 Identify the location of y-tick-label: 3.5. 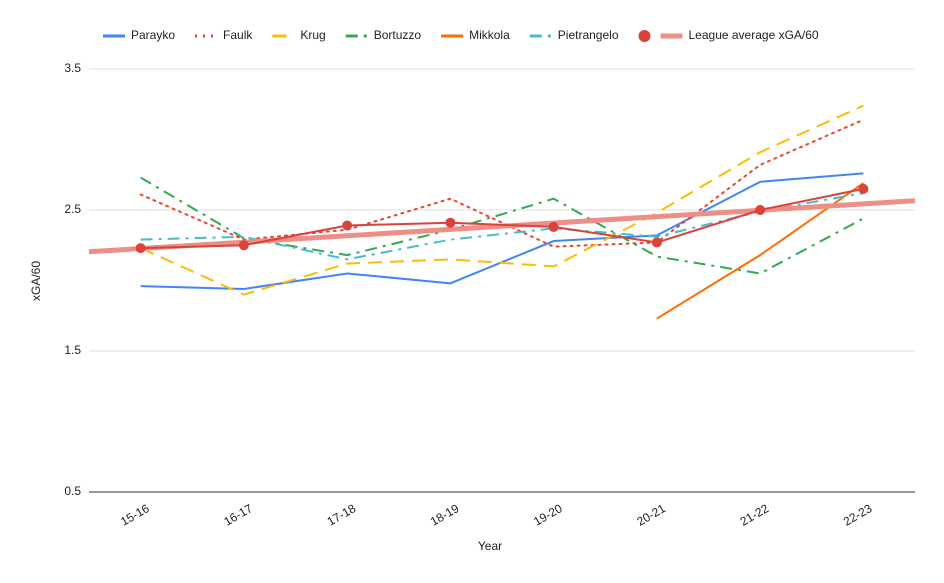
(72, 68).